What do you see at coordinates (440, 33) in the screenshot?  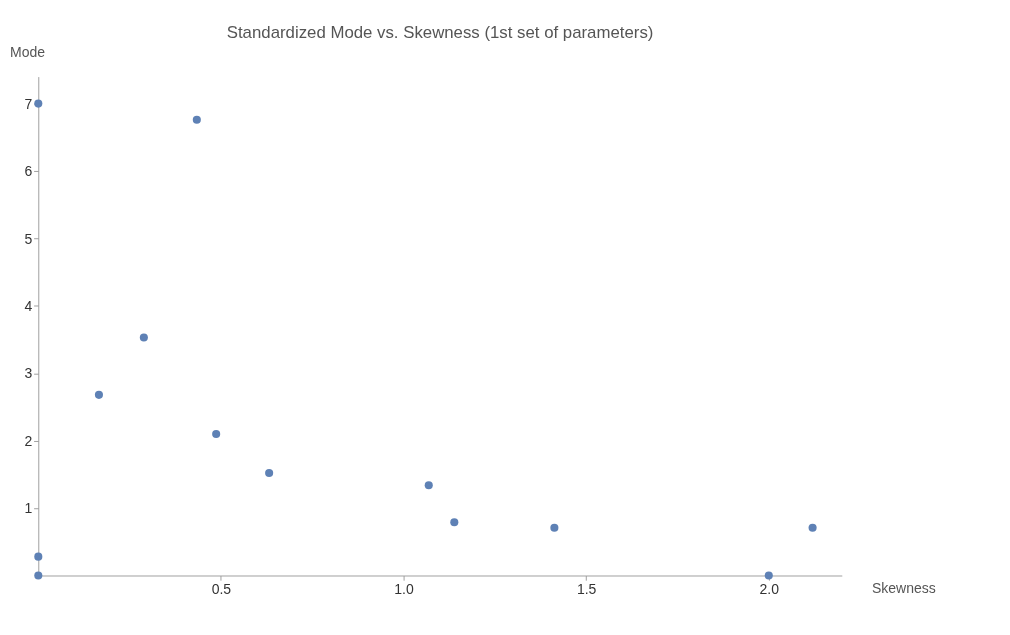 I see `chart-title: Standardized Mode vs. Skewness (1st set of parameters)` at bounding box center [440, 33].